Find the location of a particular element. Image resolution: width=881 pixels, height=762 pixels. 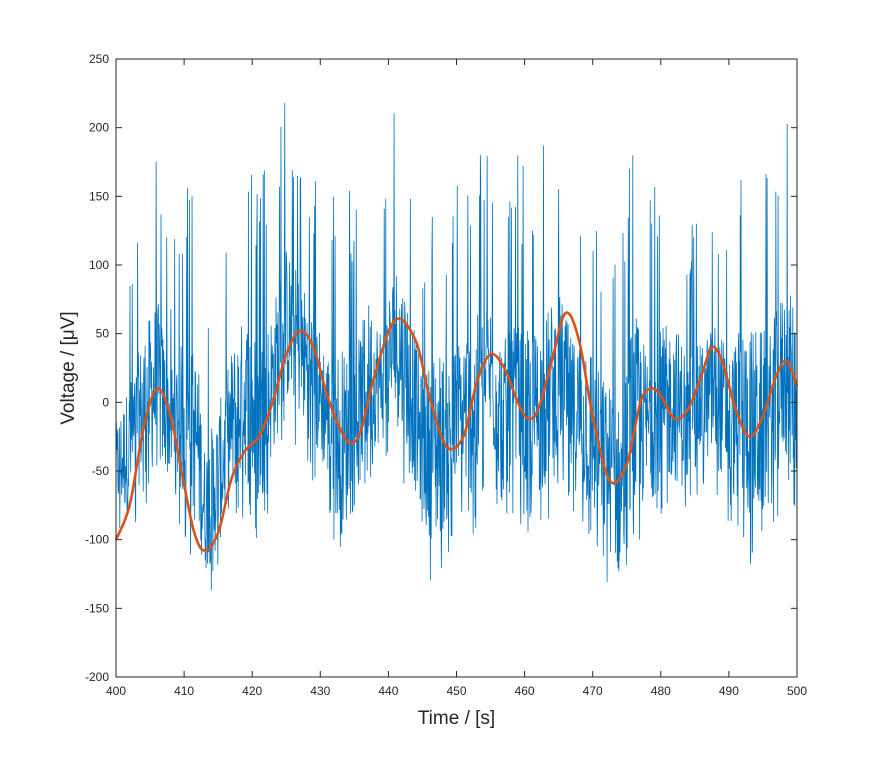

y-tick-label: -100 is located at coordinates (97, 540).